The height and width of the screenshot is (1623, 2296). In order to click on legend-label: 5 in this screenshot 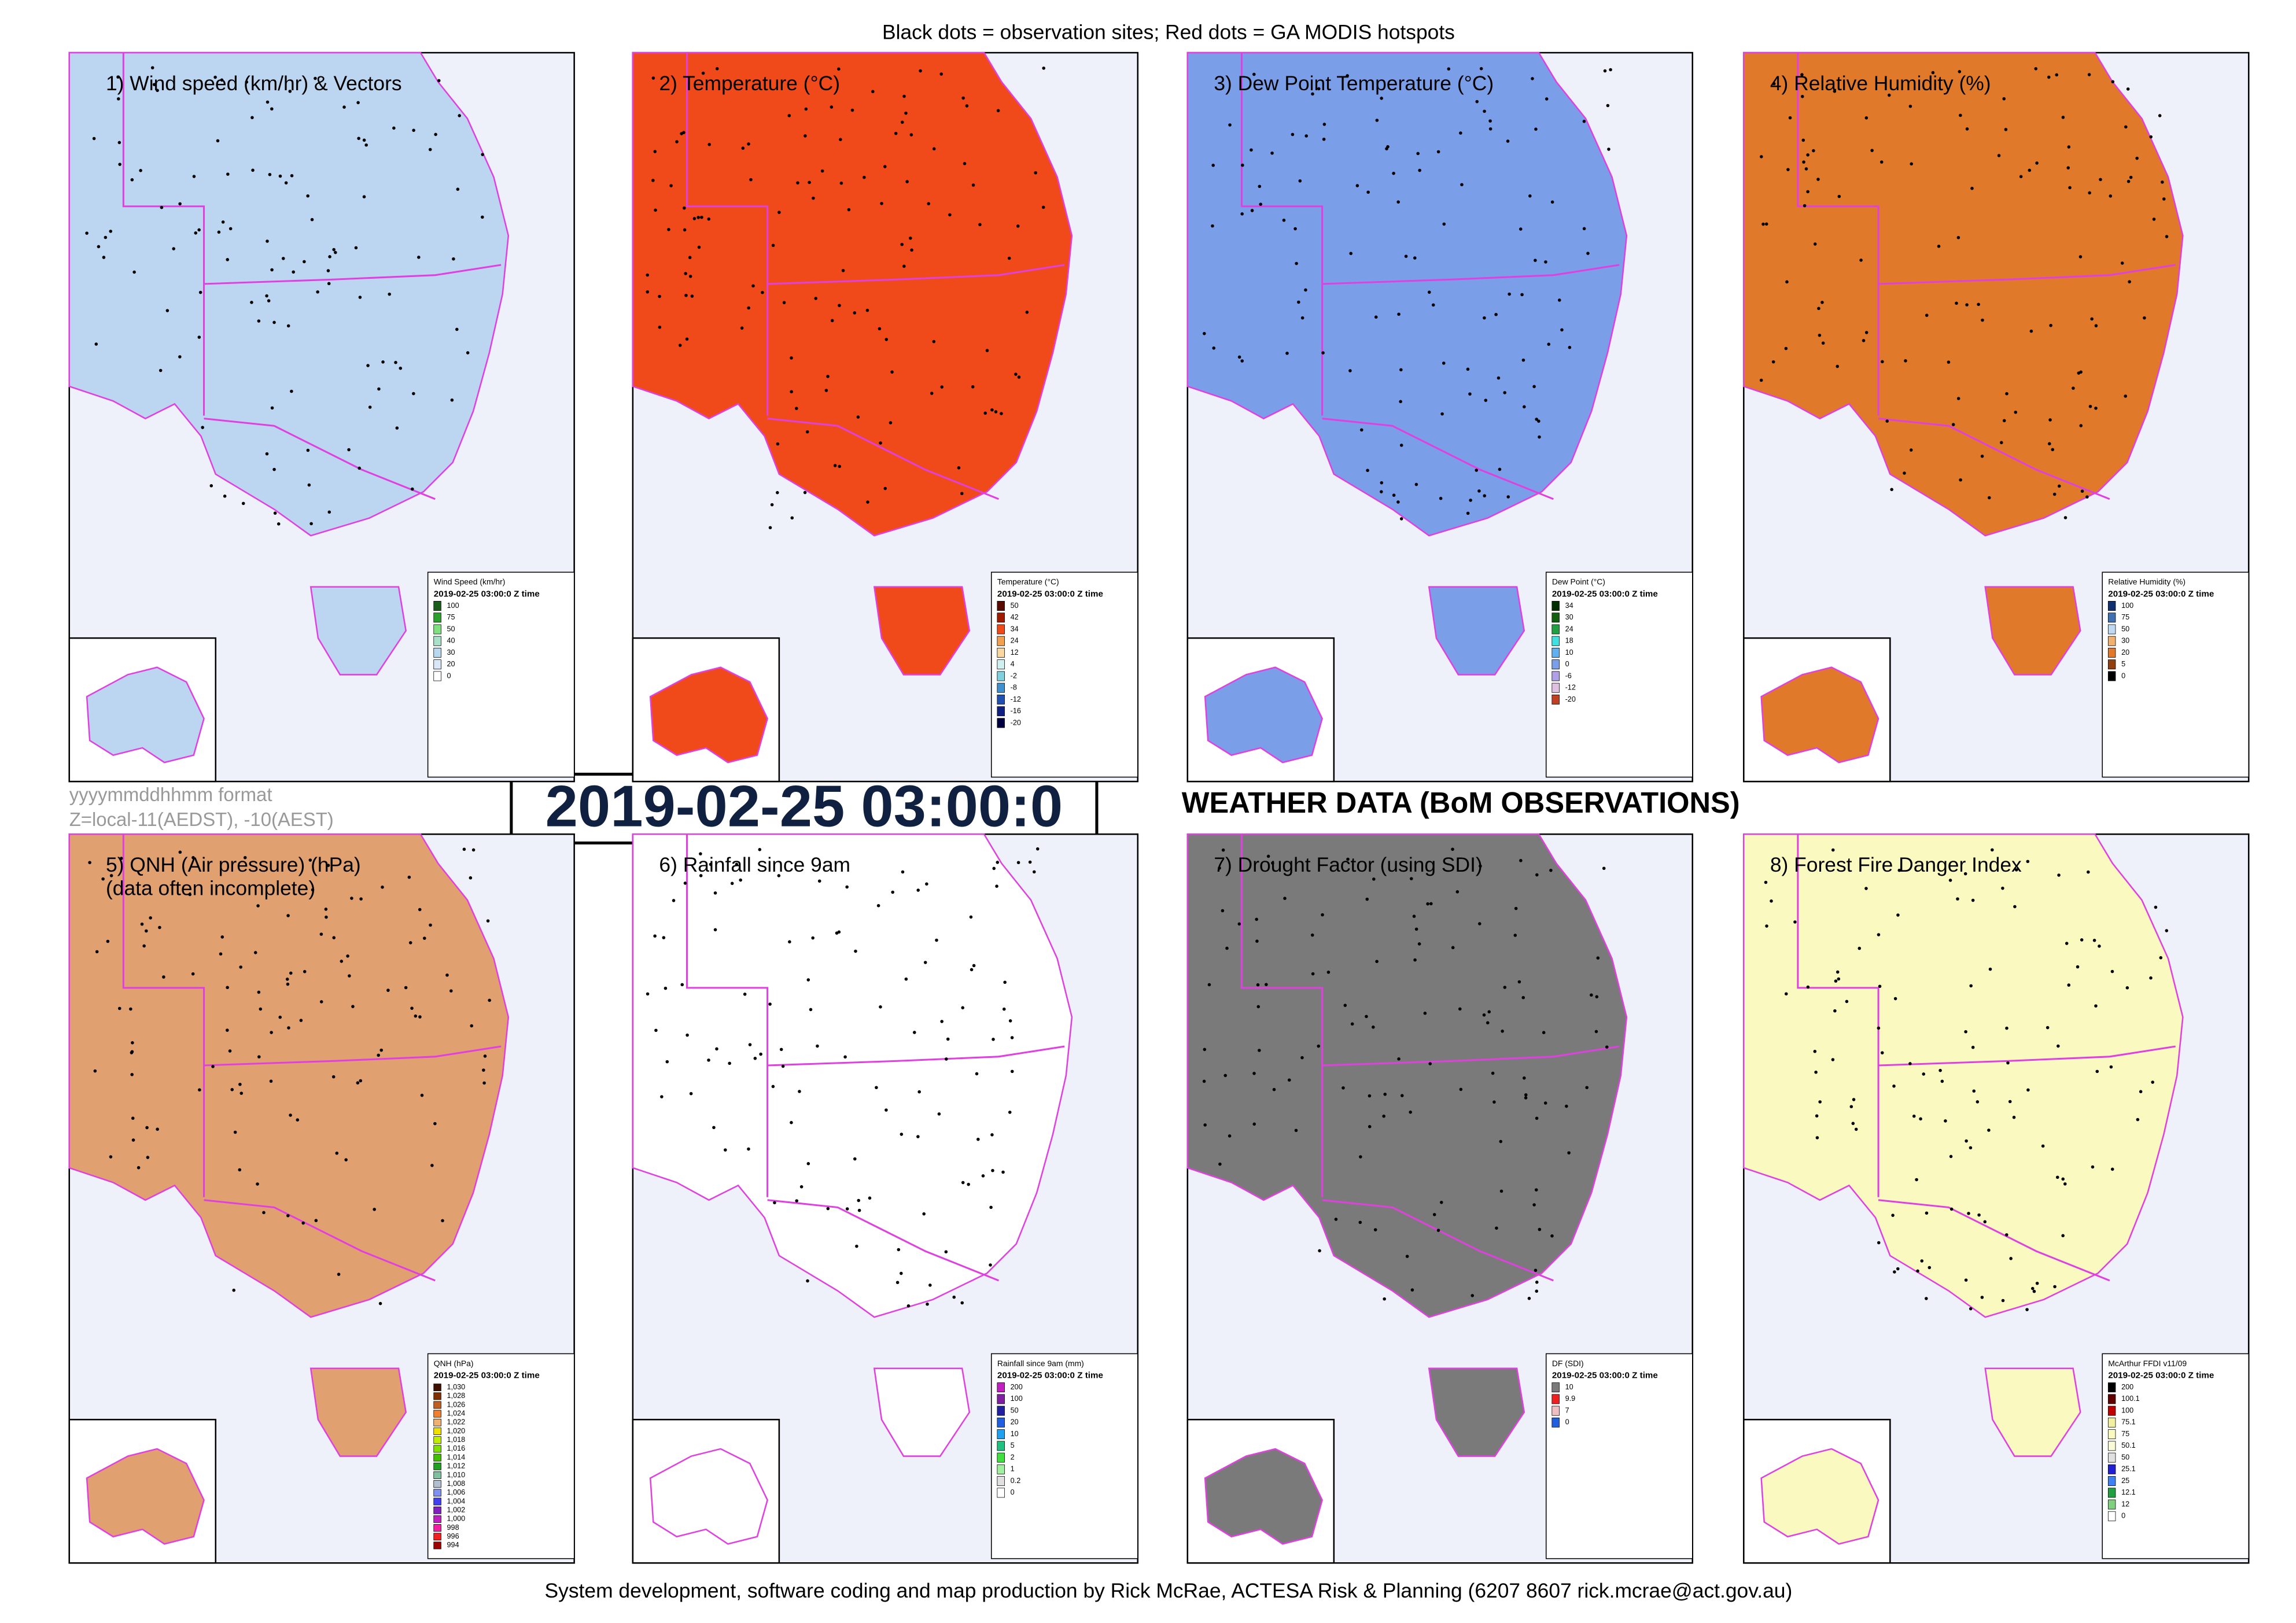, I will do `click(2123, 664)`.